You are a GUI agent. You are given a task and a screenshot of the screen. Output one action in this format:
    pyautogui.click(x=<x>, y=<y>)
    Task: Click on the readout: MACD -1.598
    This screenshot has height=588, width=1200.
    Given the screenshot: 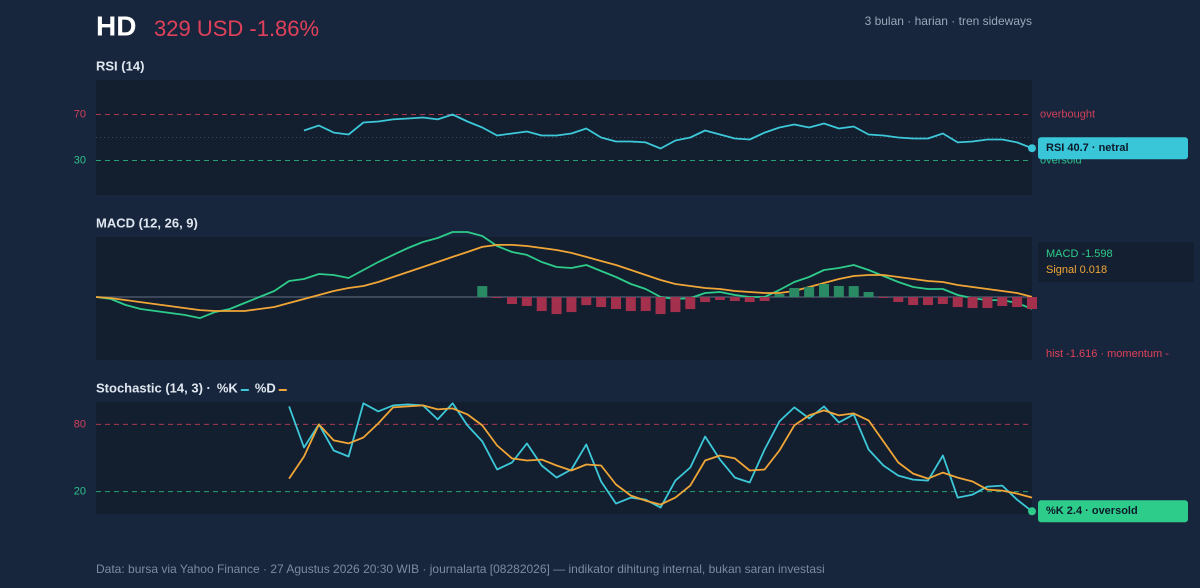 What is the action you would take?
    pyautogui.click(x=1079, y=254)
    